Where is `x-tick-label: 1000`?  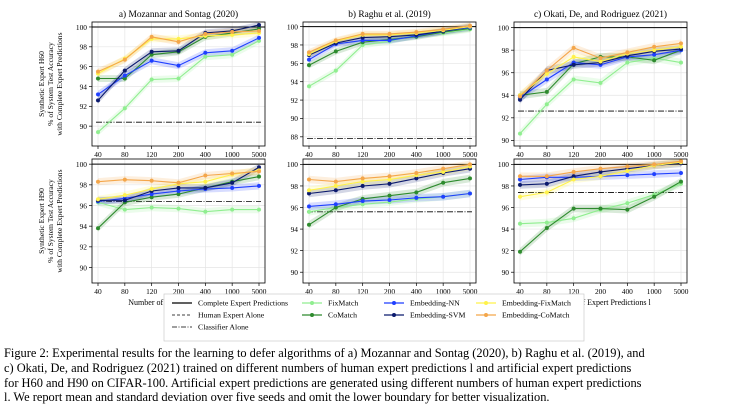 x-tick-label: 1000 is located at coordinates (443, 291).